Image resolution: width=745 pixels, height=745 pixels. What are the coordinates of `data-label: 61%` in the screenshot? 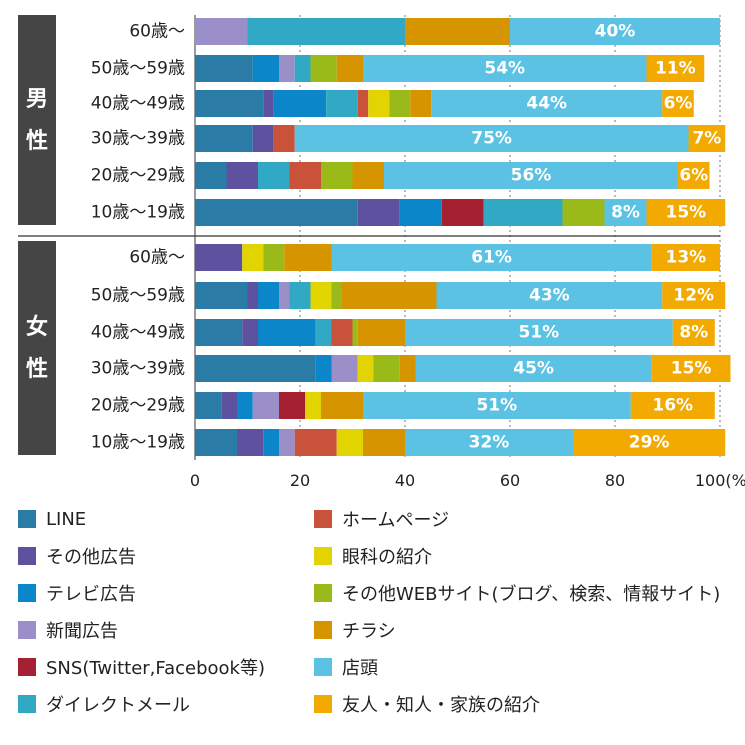 It's located at (491, 258).